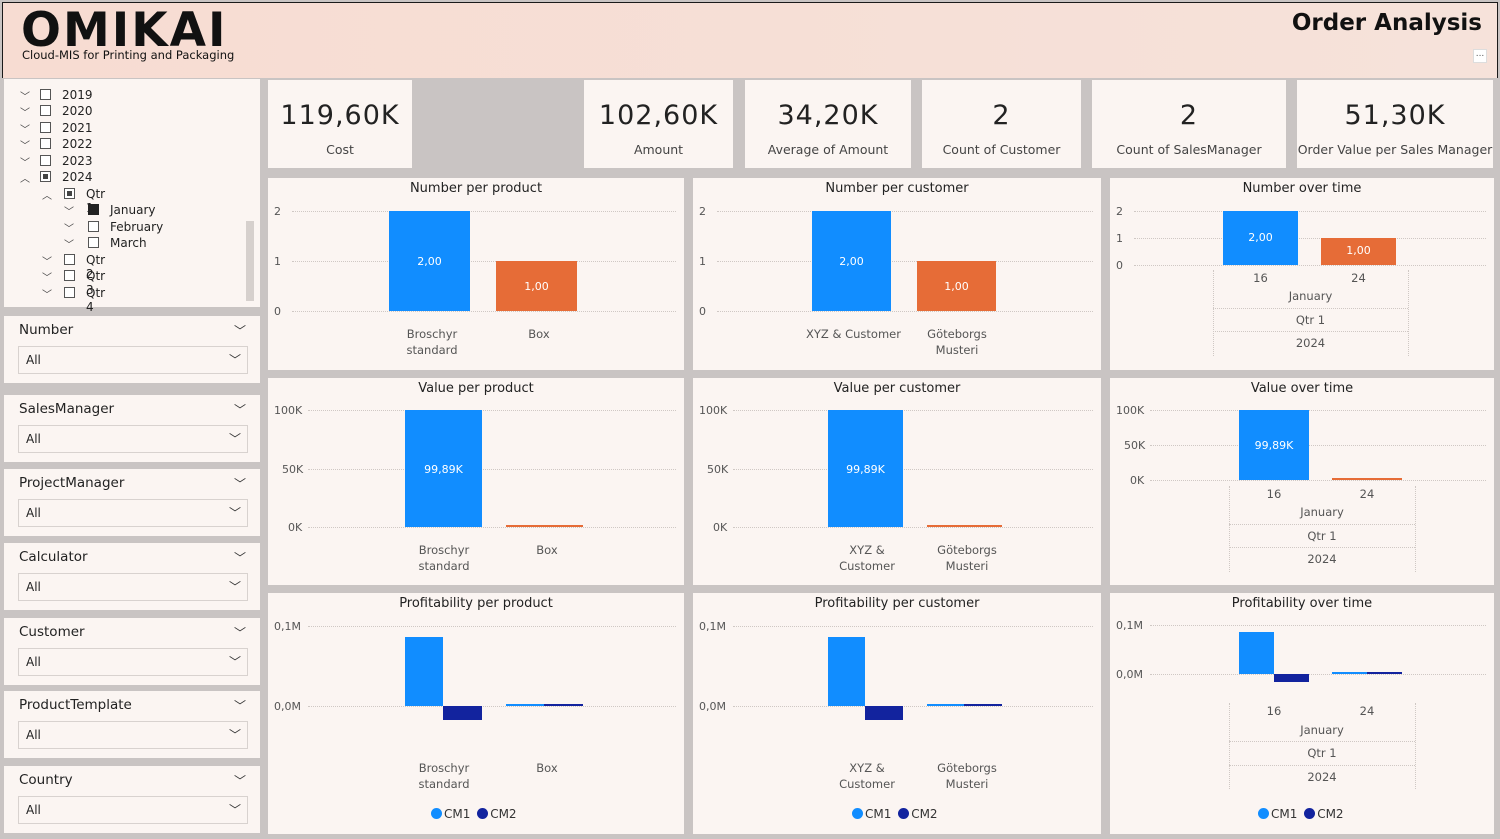 This screenshot has height=839, width=1500. I want to click on bar-cm1-xyz, so click(846, 671).